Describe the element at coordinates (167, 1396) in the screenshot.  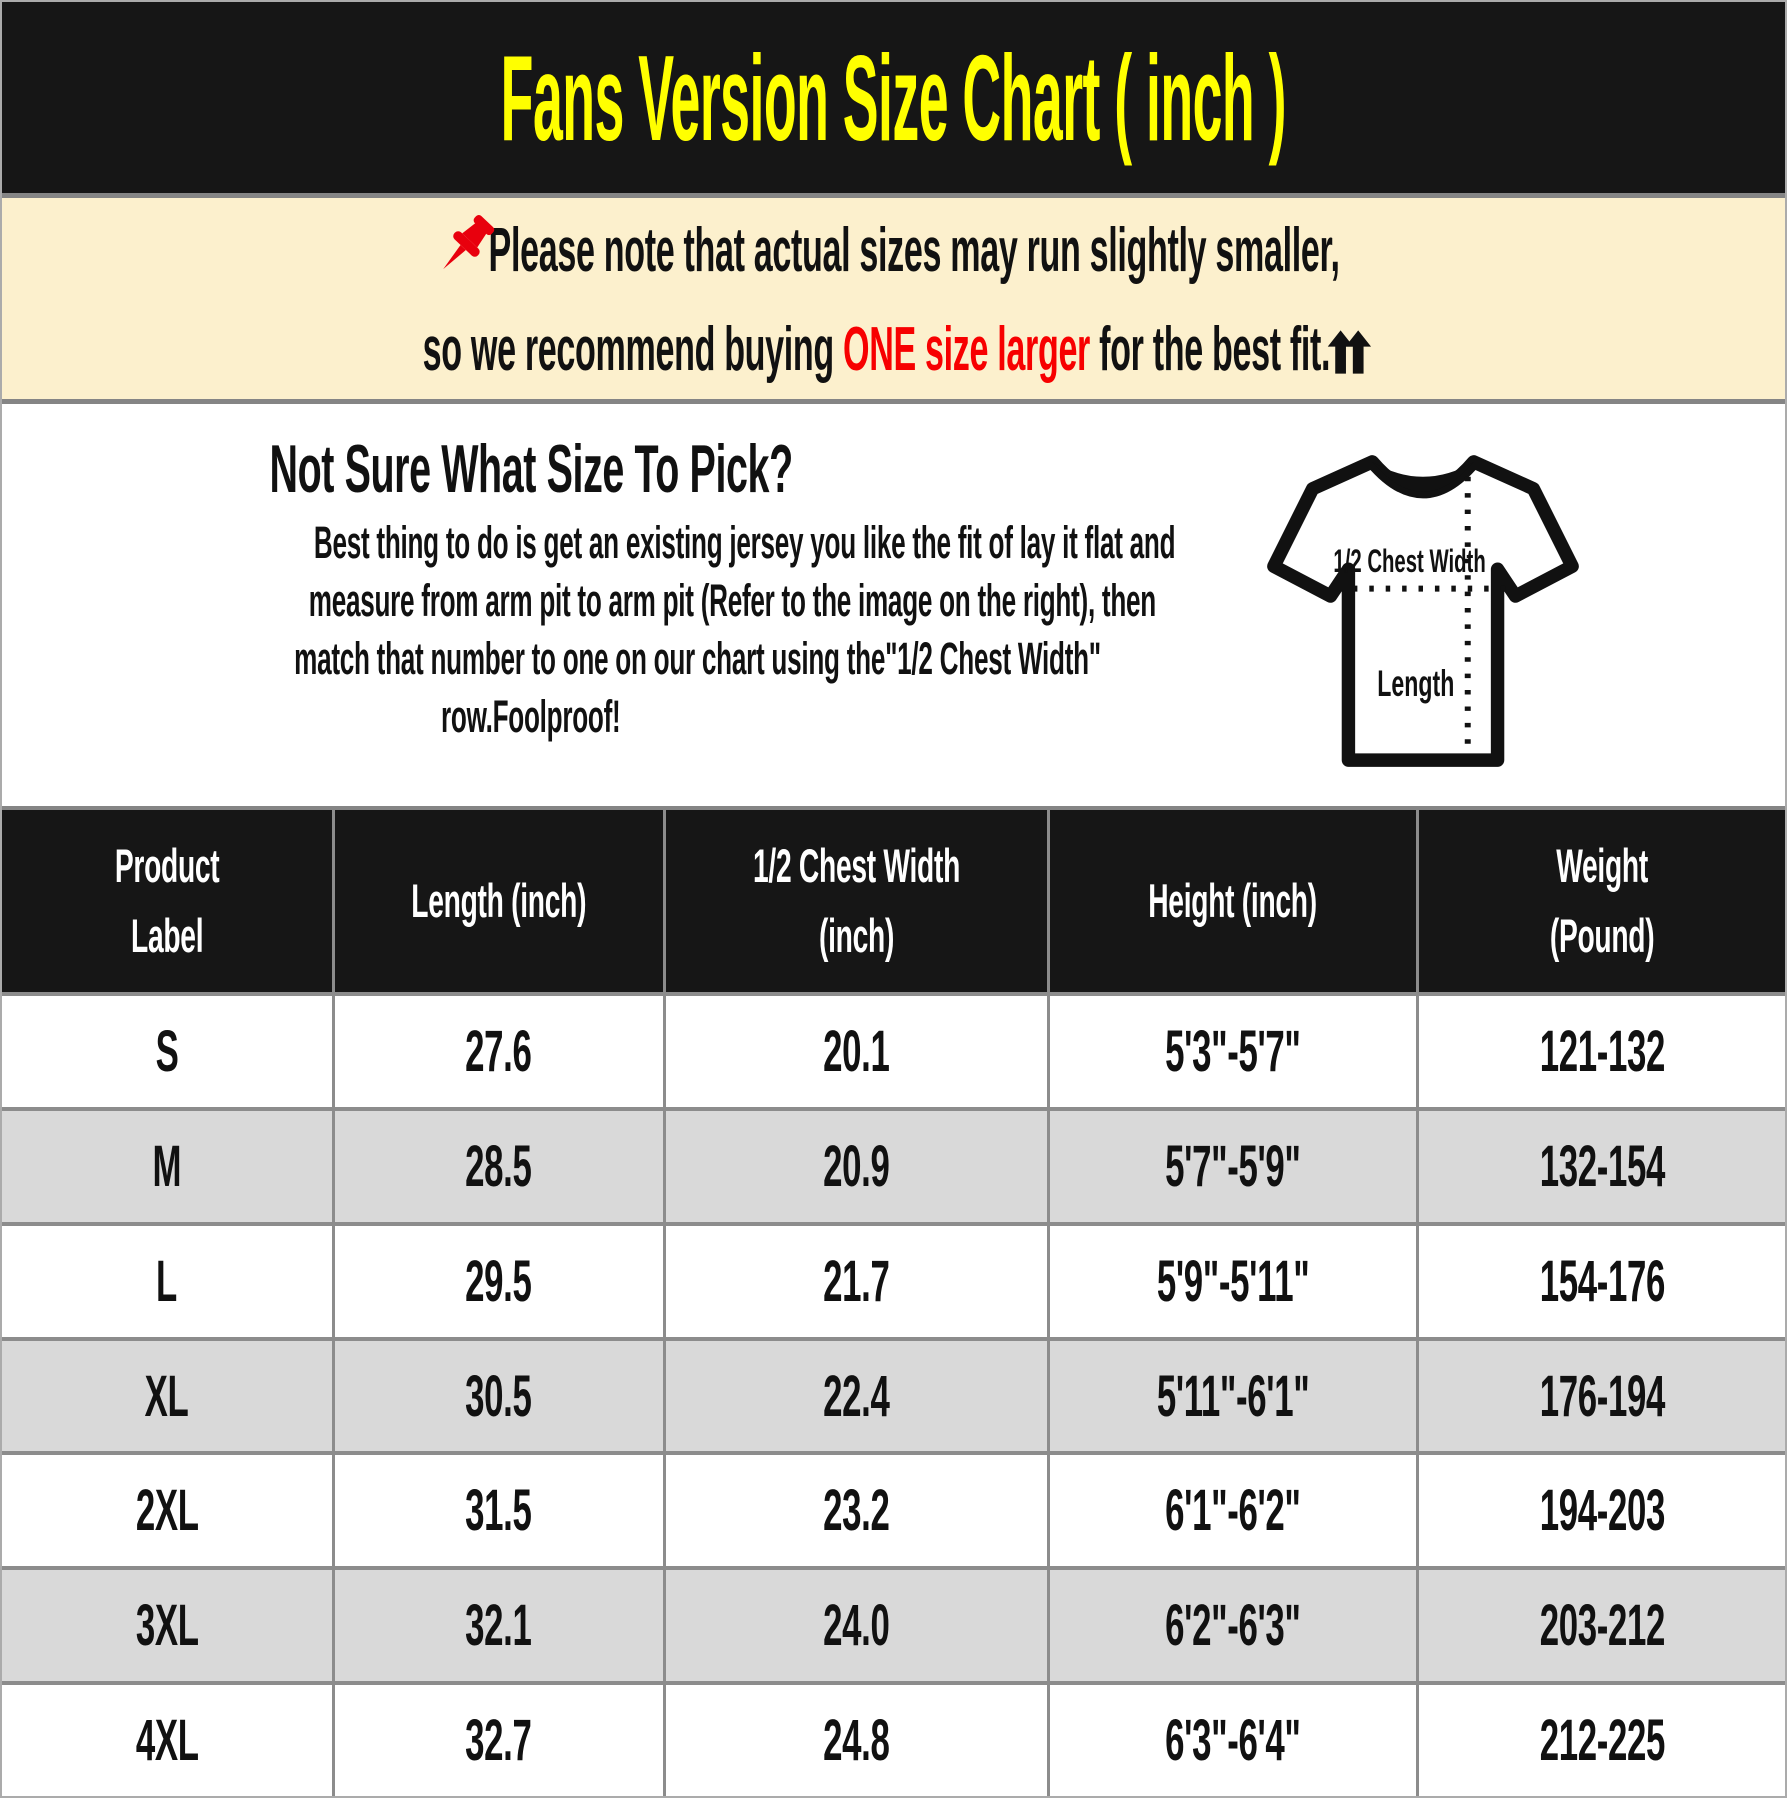
I see `cell-product-label: XL` at that location.